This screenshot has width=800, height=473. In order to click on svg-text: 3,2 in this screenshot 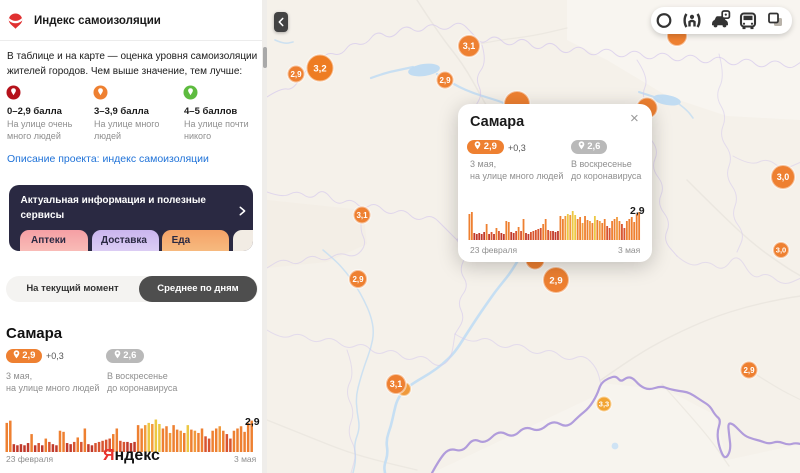, I will do `click(319, 68)`.